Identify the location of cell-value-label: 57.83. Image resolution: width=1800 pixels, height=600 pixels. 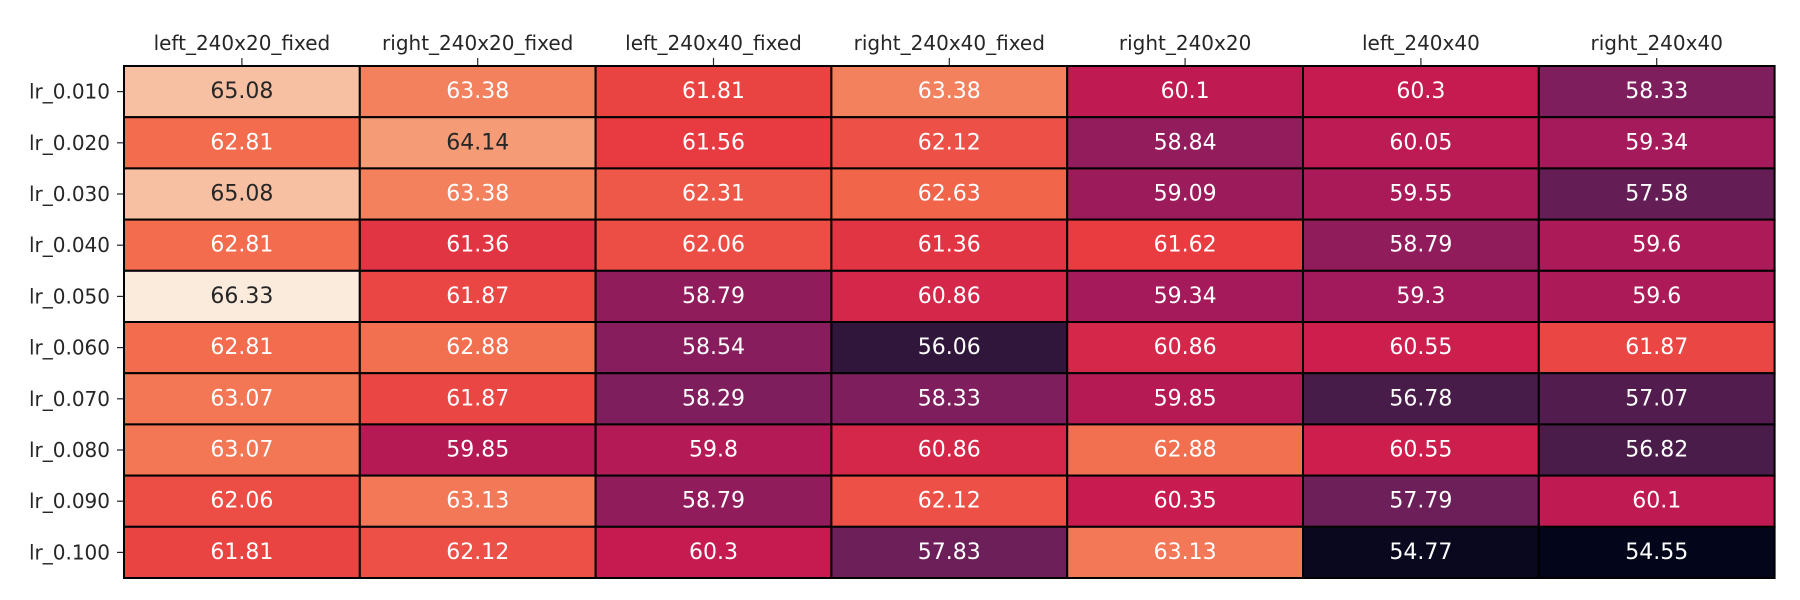
(949, 552).